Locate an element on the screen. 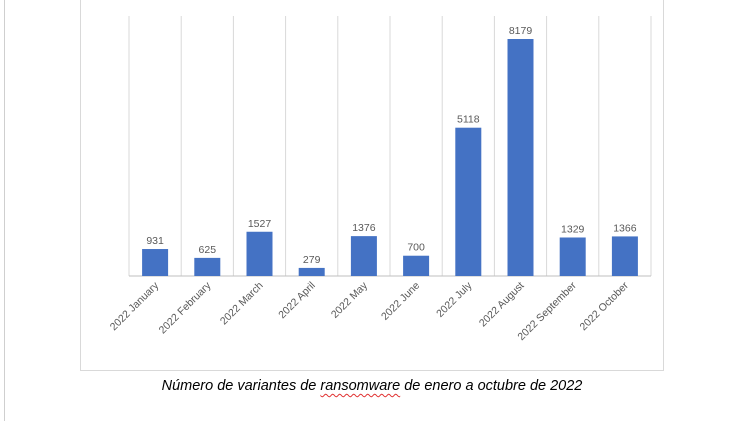 This screenshot has width=738, height=421. caption-part-1: Número de variantes de is located at coordinates (241, 386).